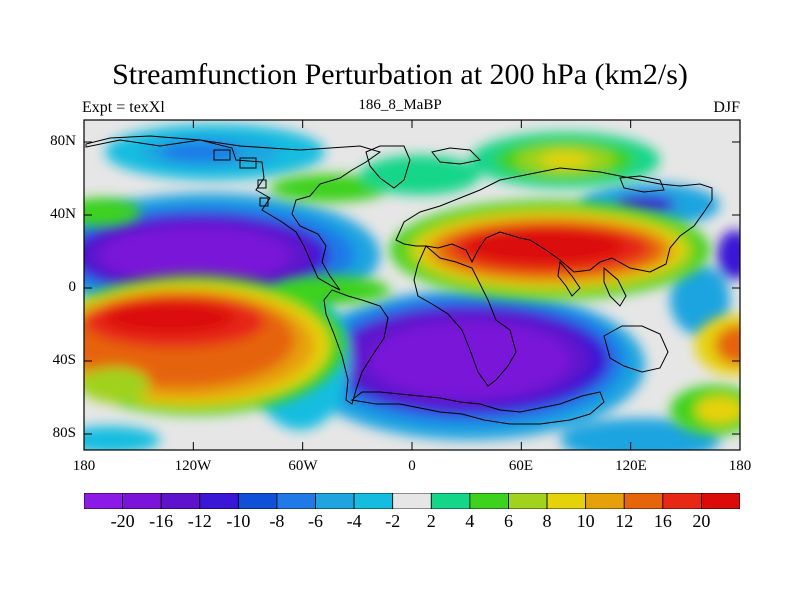  Describe the element at coordinates (412, 466) in the screenshot. I see `lon-label-0: 0` at that location.